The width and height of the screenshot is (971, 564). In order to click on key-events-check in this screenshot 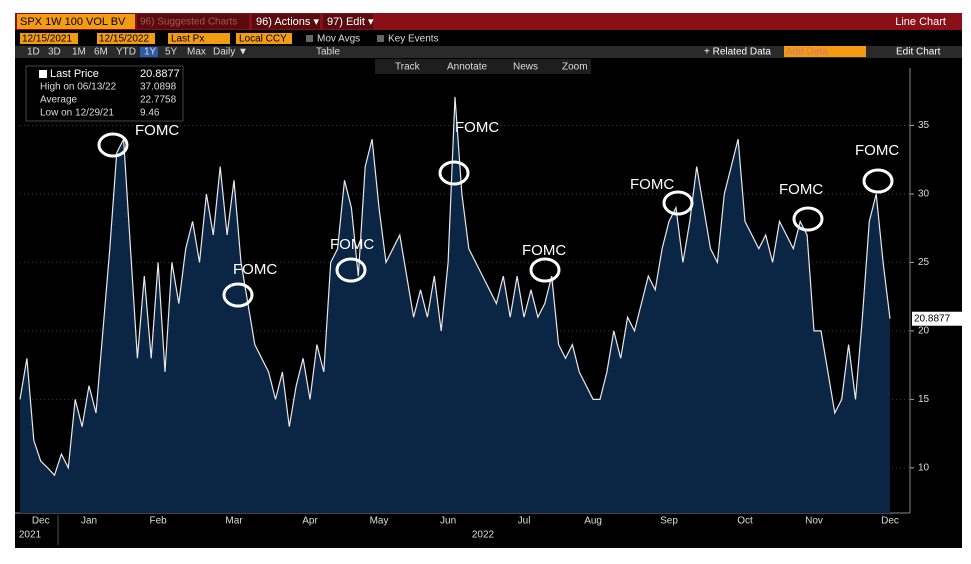, I will do `click(380, 38)`.